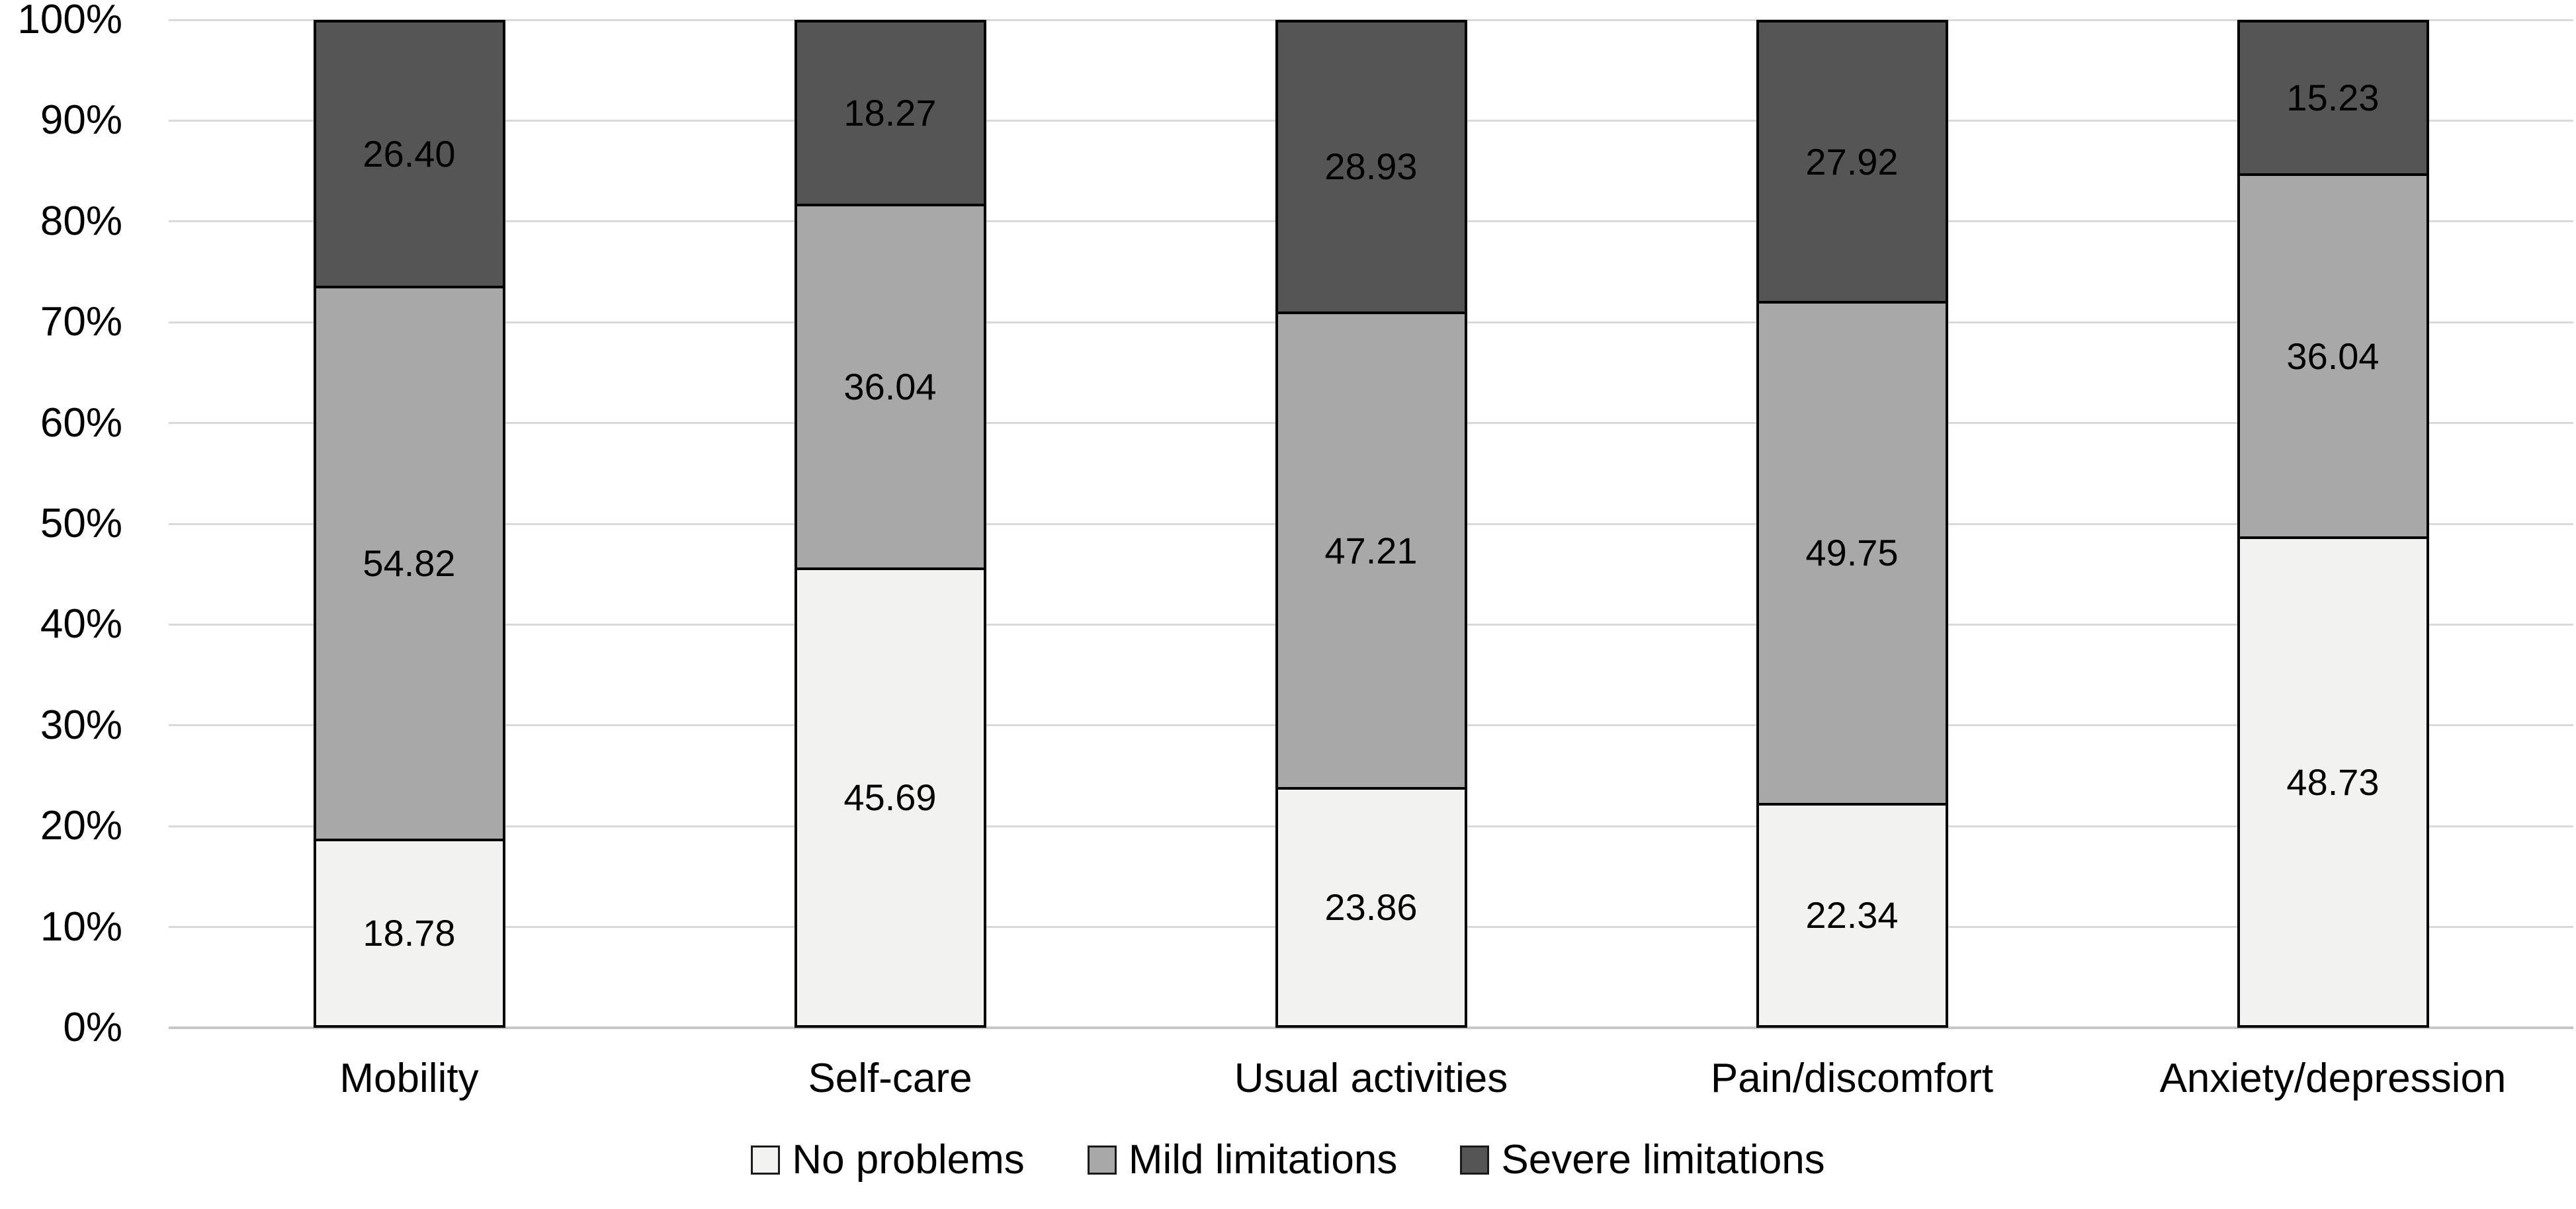 Image resolution: width=2576 pixels, height=1209 pixels. I want to click on y-axis-tick-label: 0%, so click(93, 1027).